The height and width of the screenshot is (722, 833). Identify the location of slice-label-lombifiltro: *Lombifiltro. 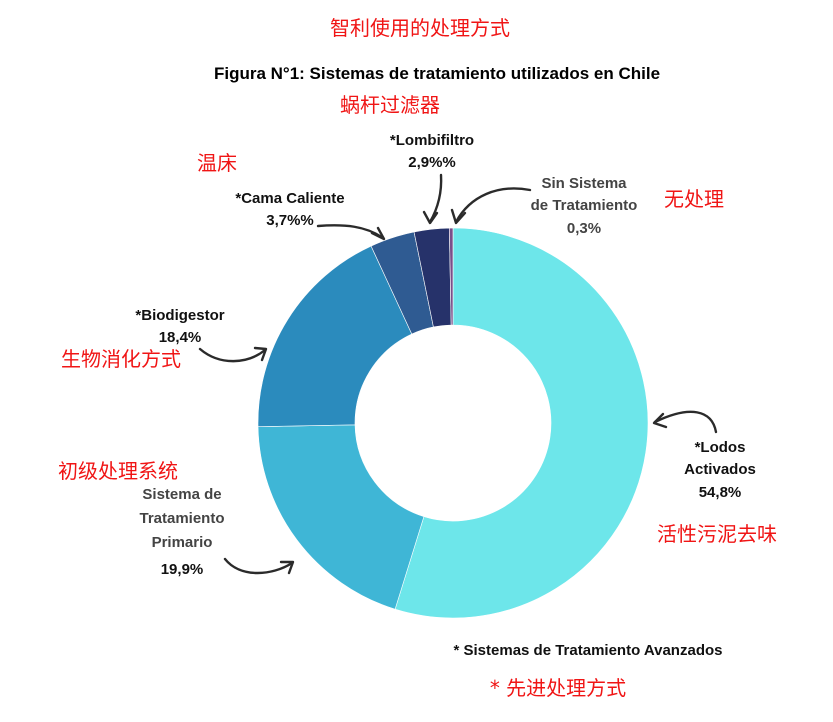
(432, 140).